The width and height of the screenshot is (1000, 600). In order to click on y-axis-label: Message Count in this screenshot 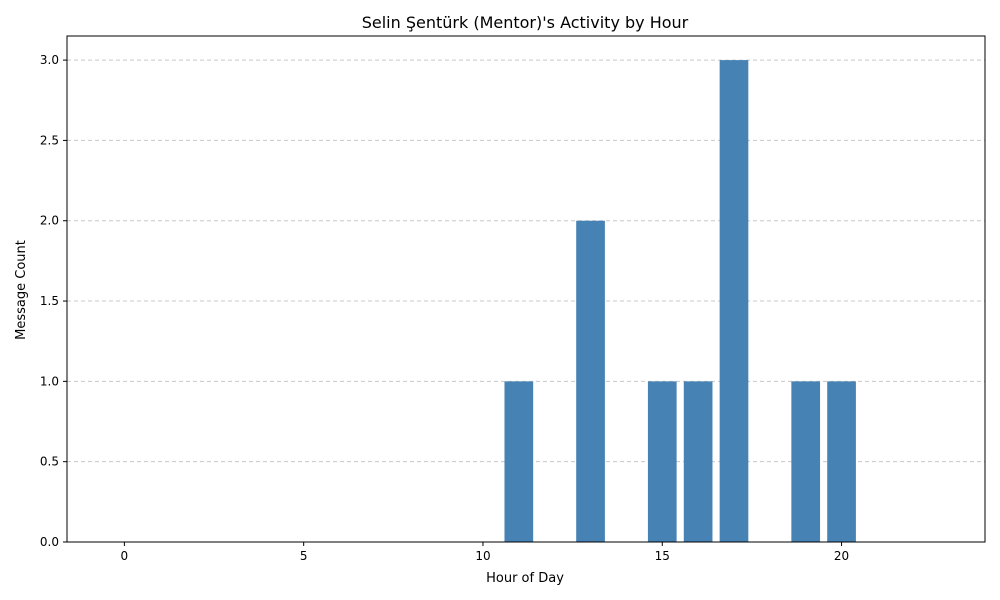, I will do `click(21, 290)`.